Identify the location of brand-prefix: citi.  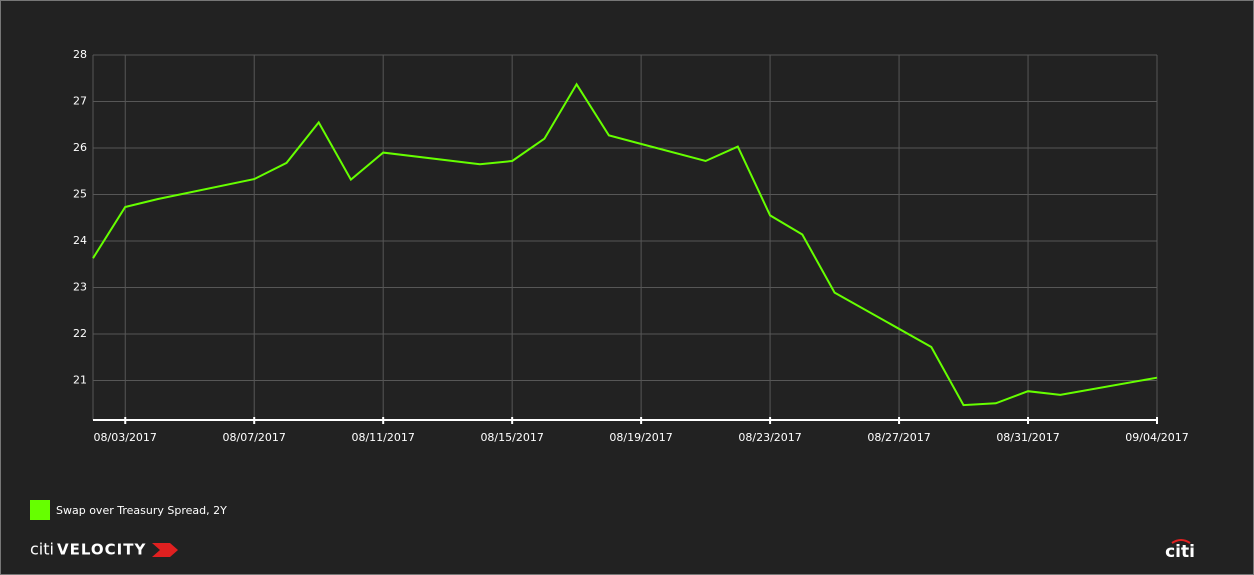
(42, 549).